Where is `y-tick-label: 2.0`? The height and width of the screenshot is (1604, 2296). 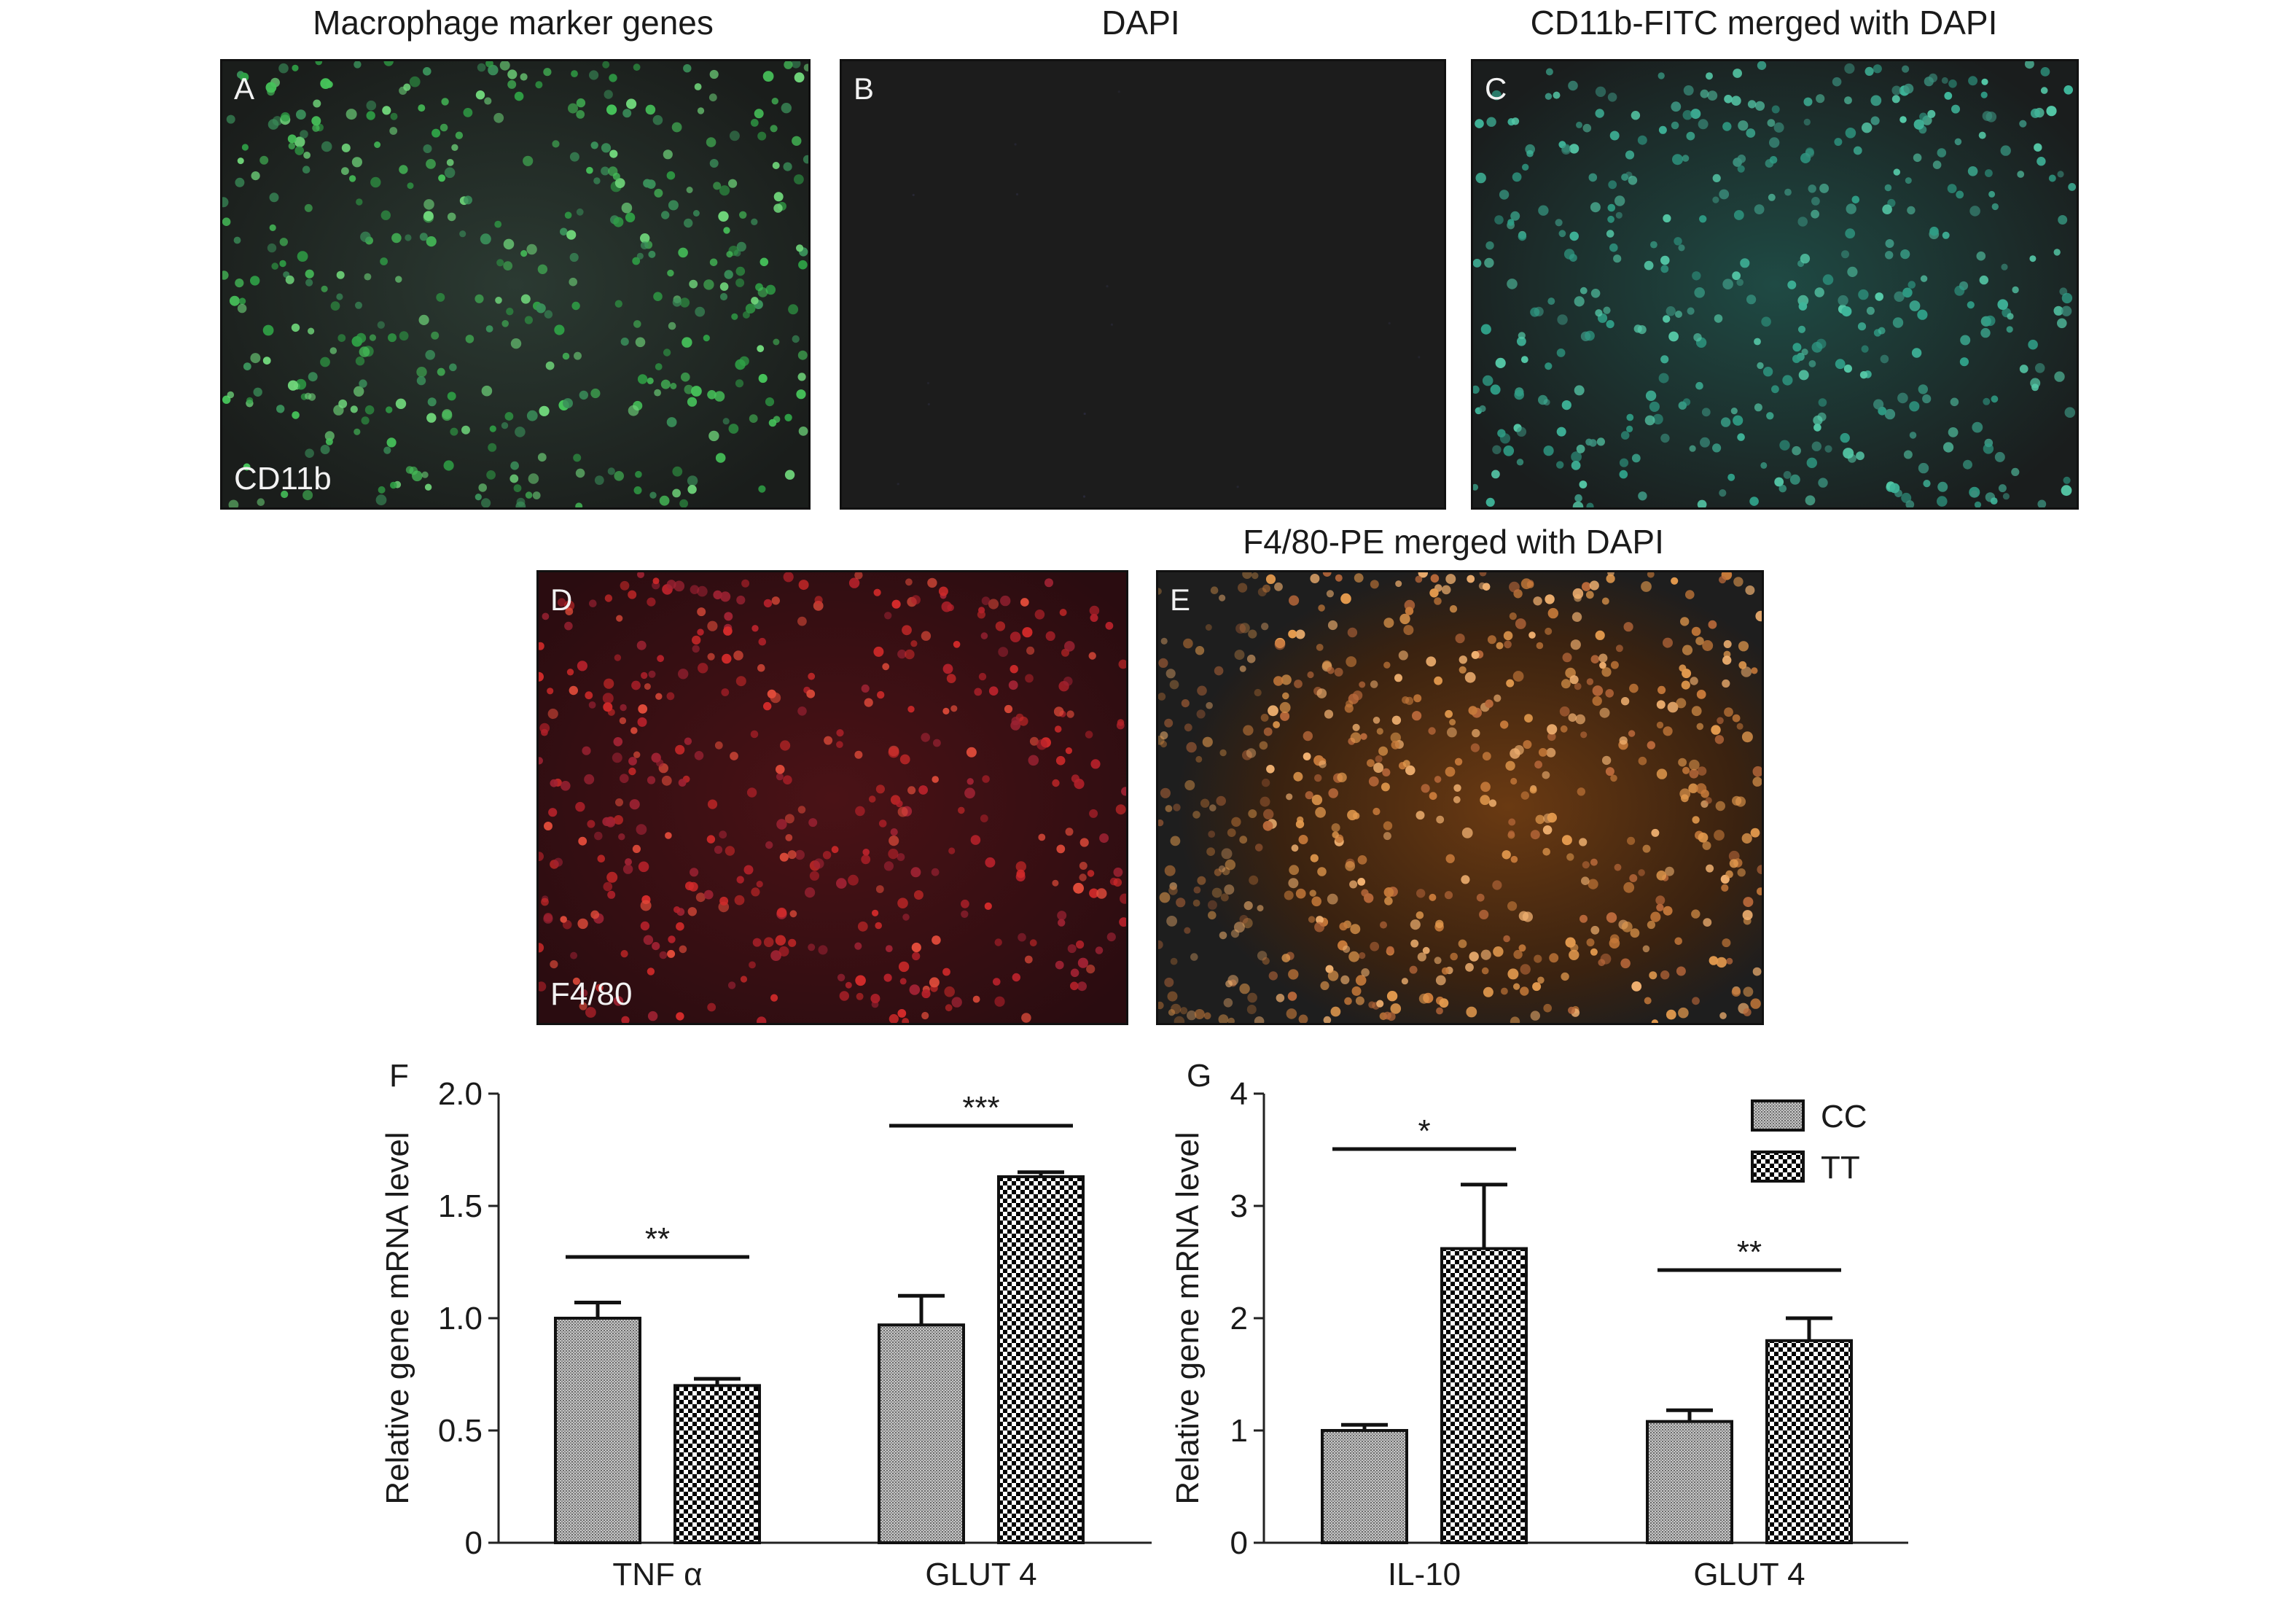 y-tick-label: 2.0 is located at coordinates (461, 1094).